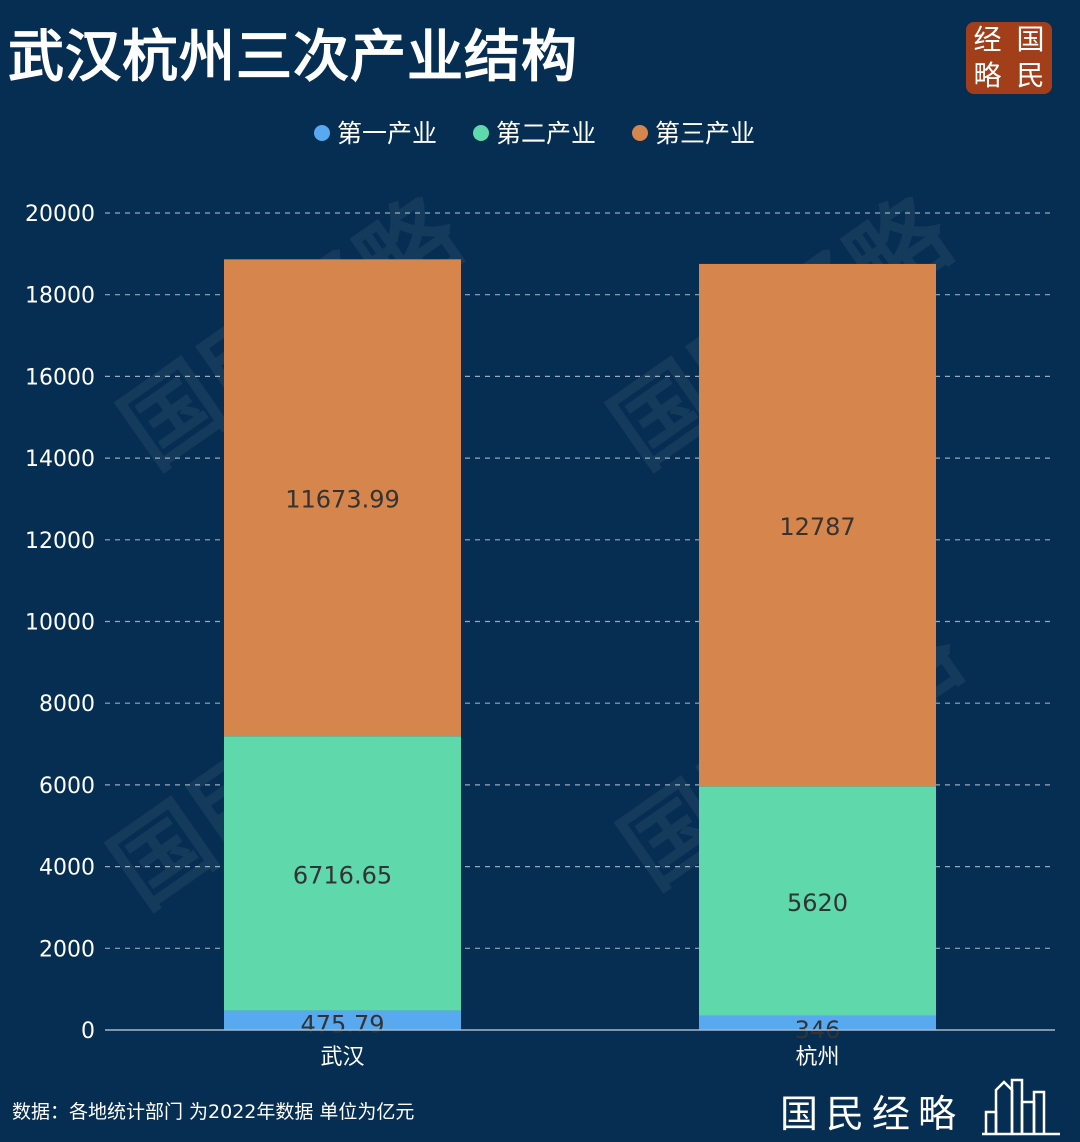 The width and height of the screenshot is (1080, 1142). Describe the element at coordinates (60, 377) in the screenshot. I see `y-tick-label: 16000` at that location.